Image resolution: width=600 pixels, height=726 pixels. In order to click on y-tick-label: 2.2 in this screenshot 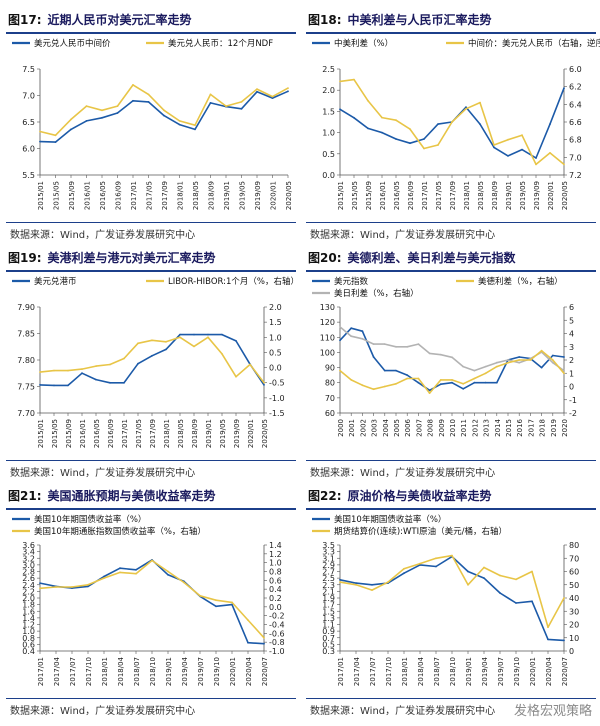, I will do `click(28, 591)`.